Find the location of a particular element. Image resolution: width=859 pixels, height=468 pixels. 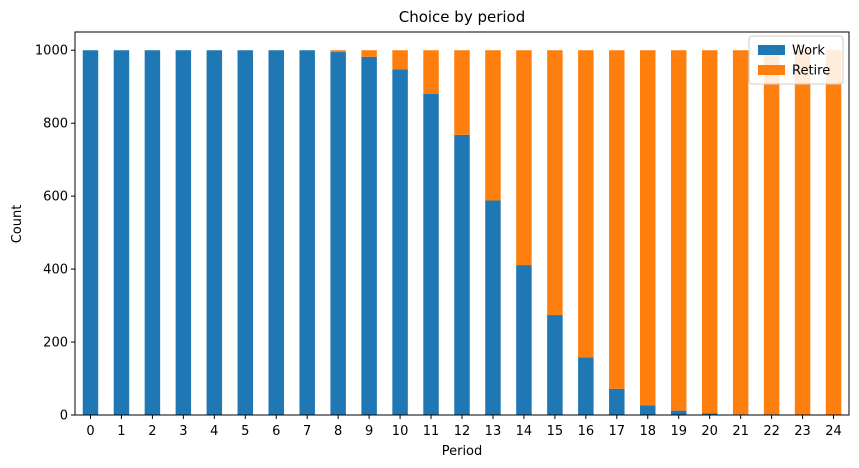

legend-label-retire: Retire is located at coordinates (811, 71).